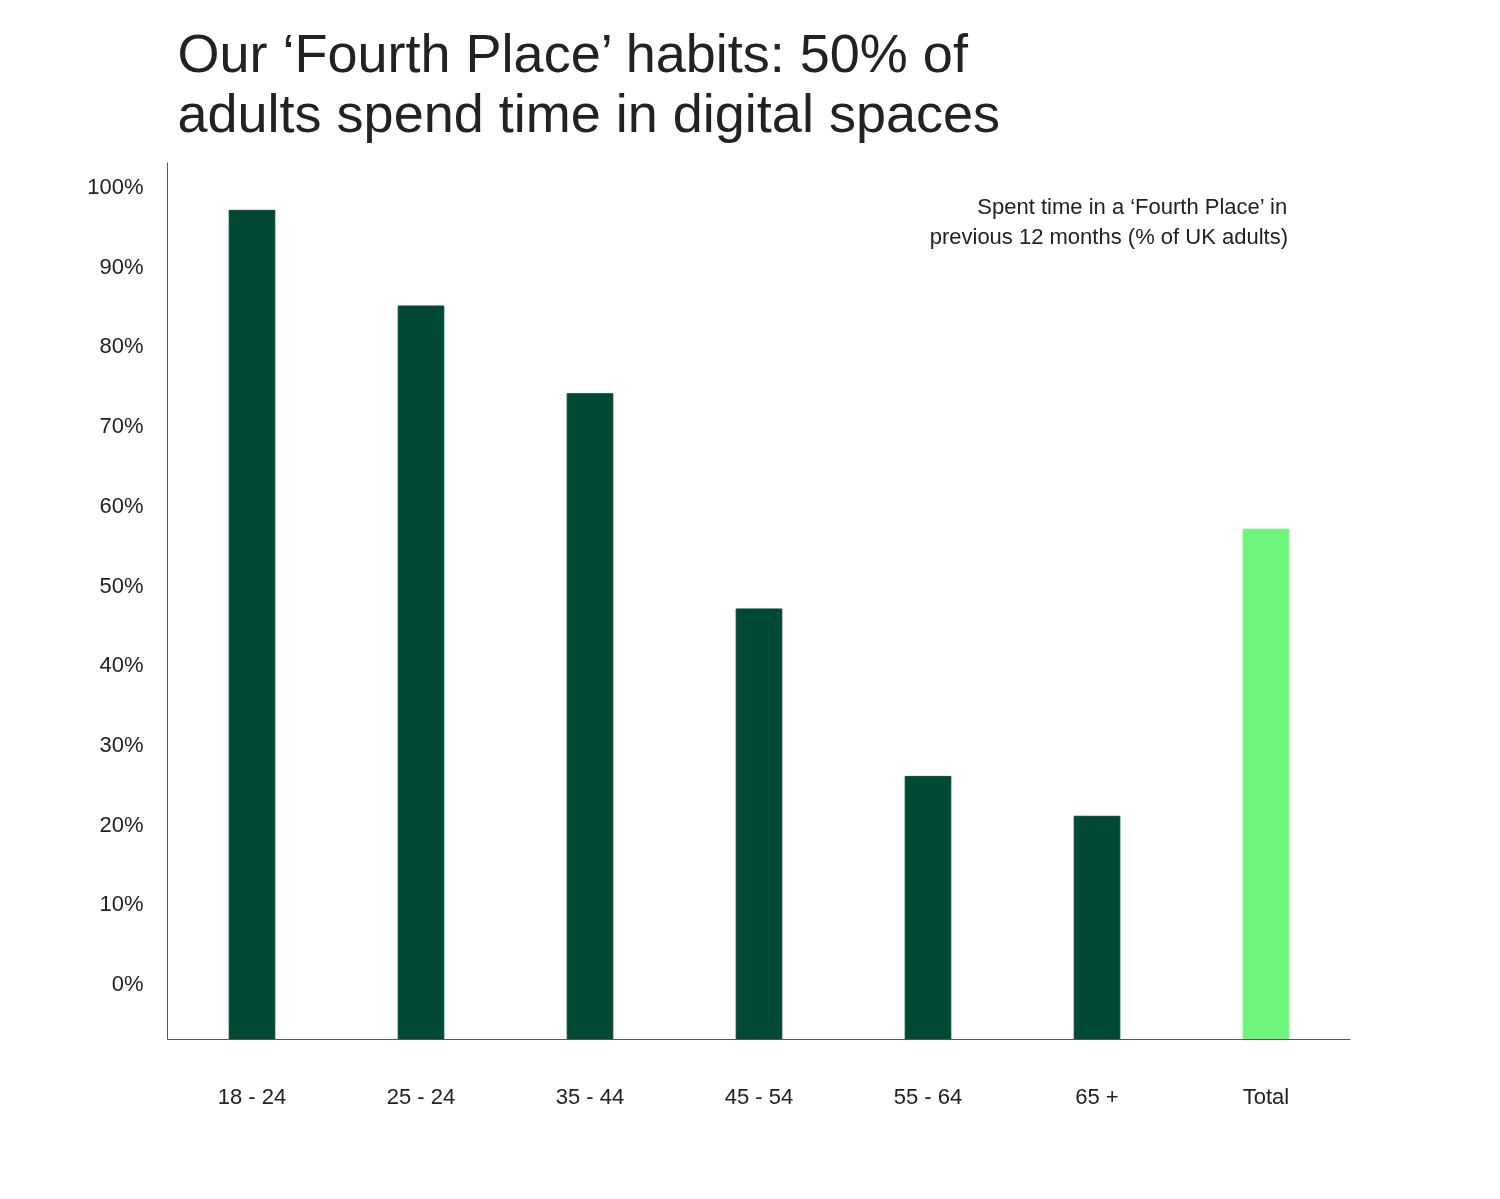 This screenshot has width=1500, height=1199. What do you see at coordinates (252, 1096) in the screenshot?
I see `x-tick-label: 18 - 24` at bounding box center [252, 1096].